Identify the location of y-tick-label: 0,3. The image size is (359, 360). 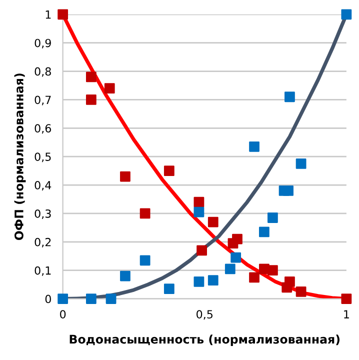
(42, 214).